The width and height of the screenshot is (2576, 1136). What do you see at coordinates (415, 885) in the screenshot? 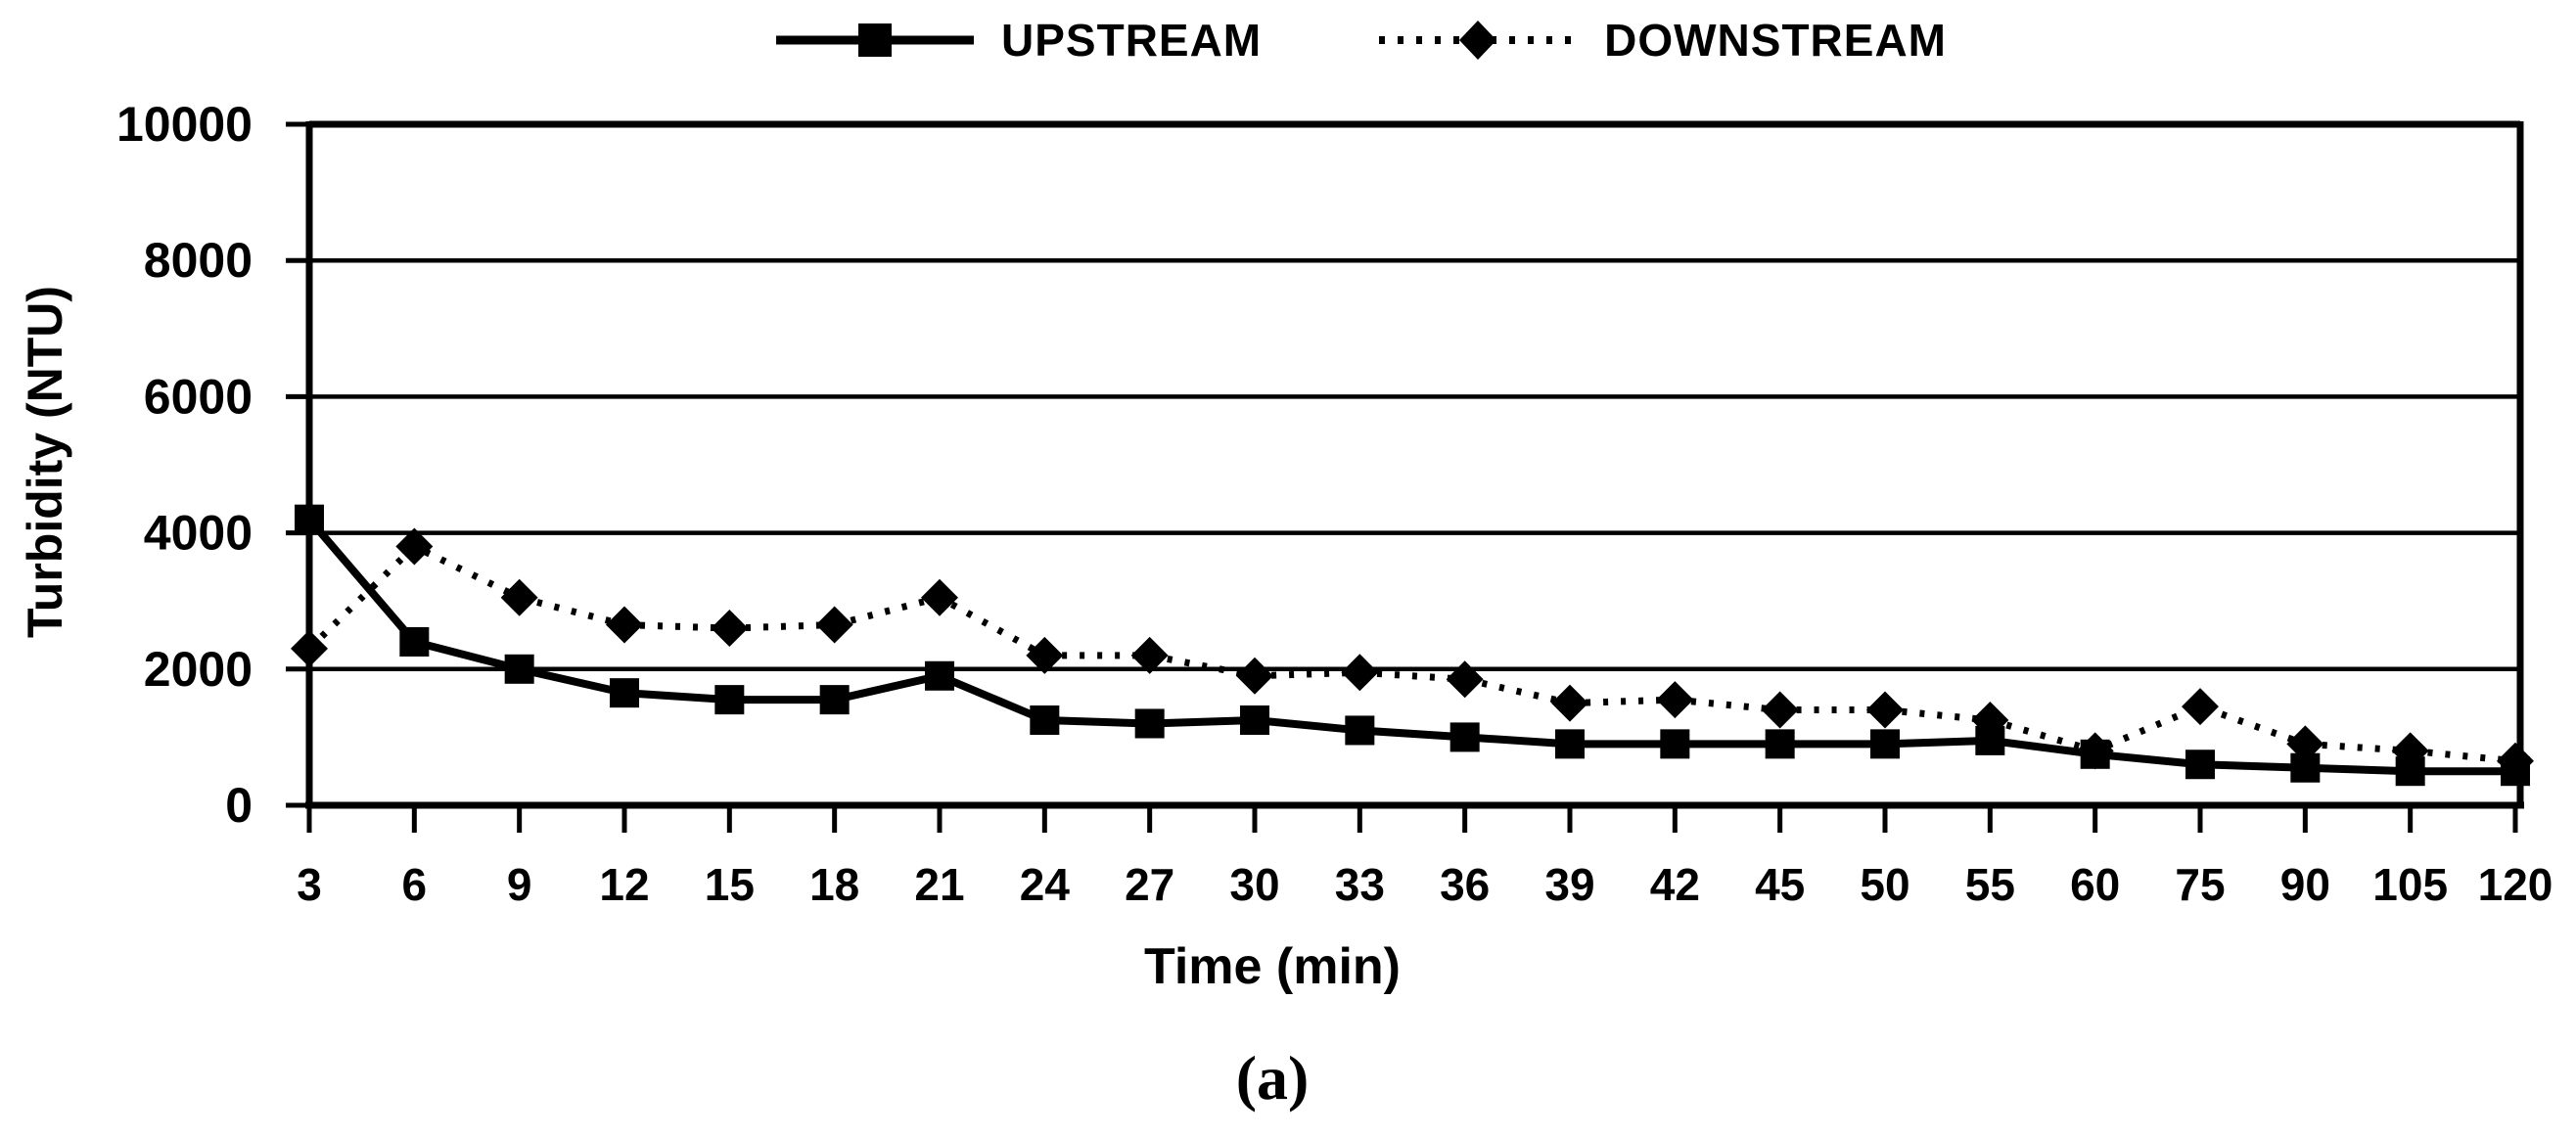
I see `svg-text: 6` at bounding box center [415, 885].